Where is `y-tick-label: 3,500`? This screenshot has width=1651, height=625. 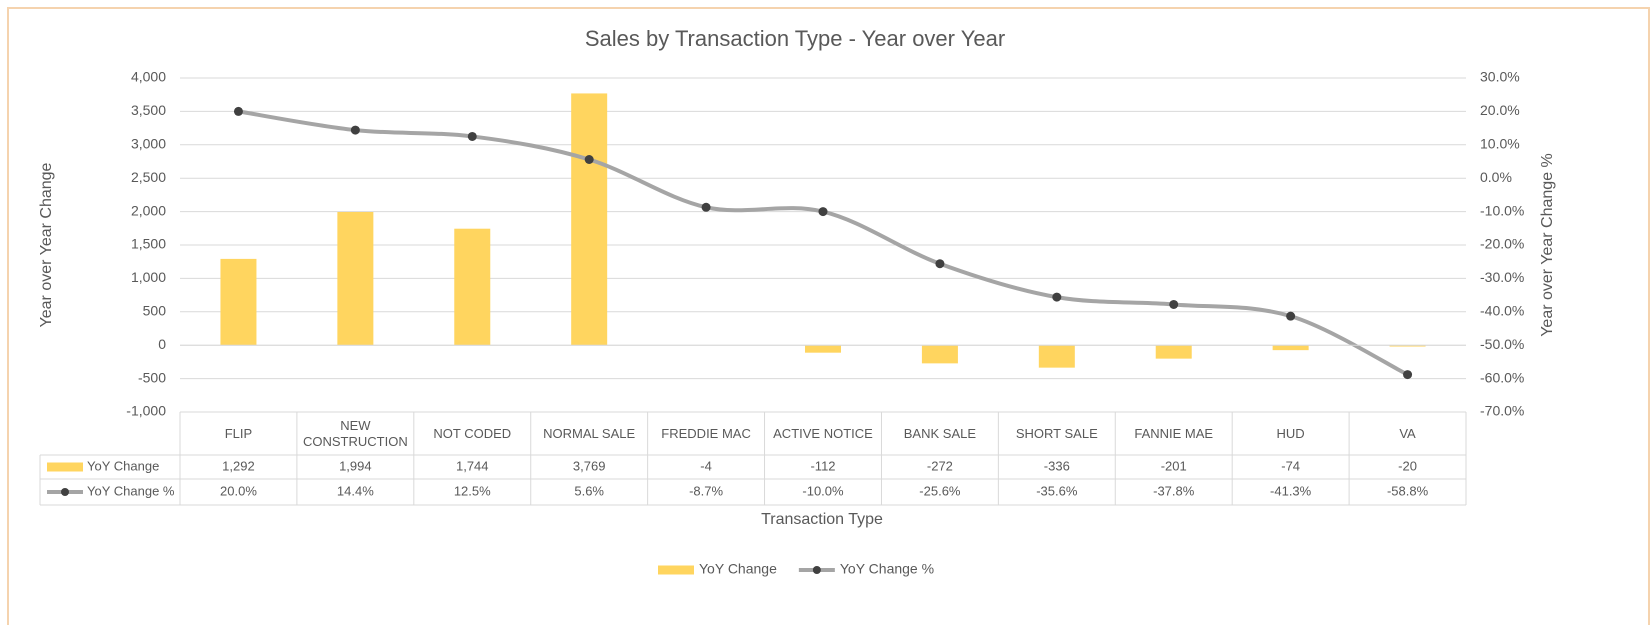
y-tick-label: 3,500 is located at coordinates (148, 110).